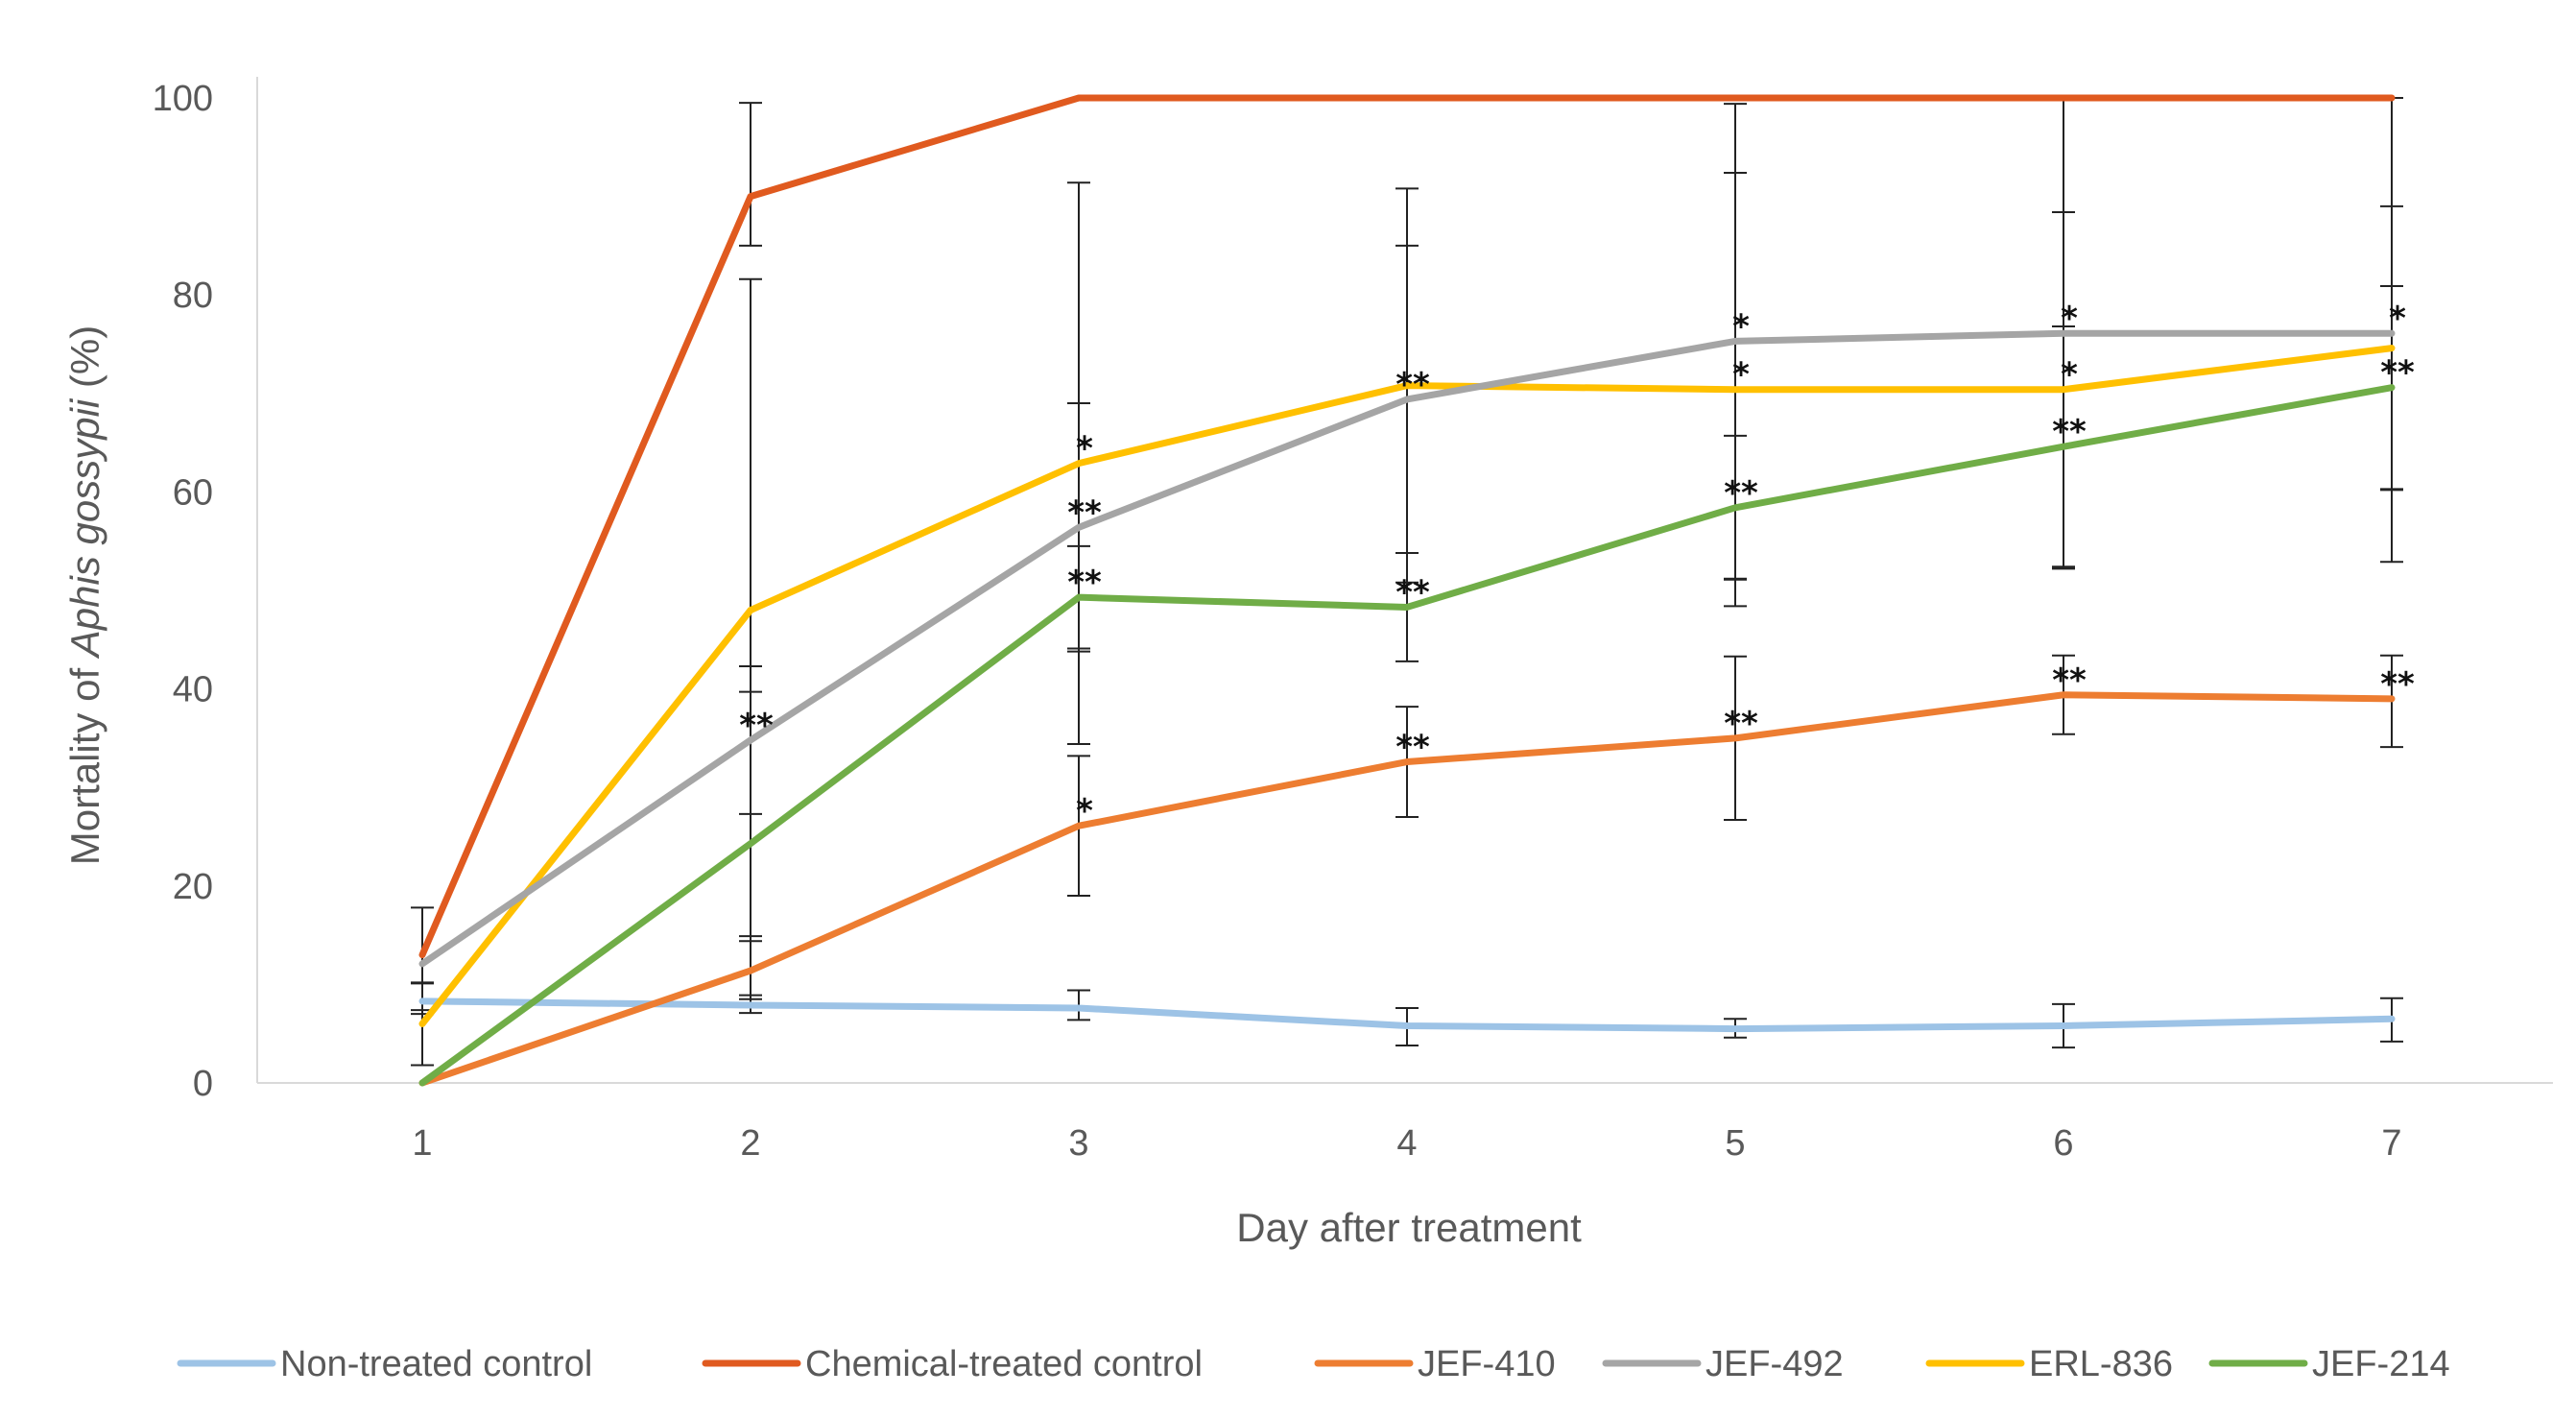 This screenshot has width=2576, height=1418. I want to click on y-axis-title-prefix: Mortality of, so click(84, 761).